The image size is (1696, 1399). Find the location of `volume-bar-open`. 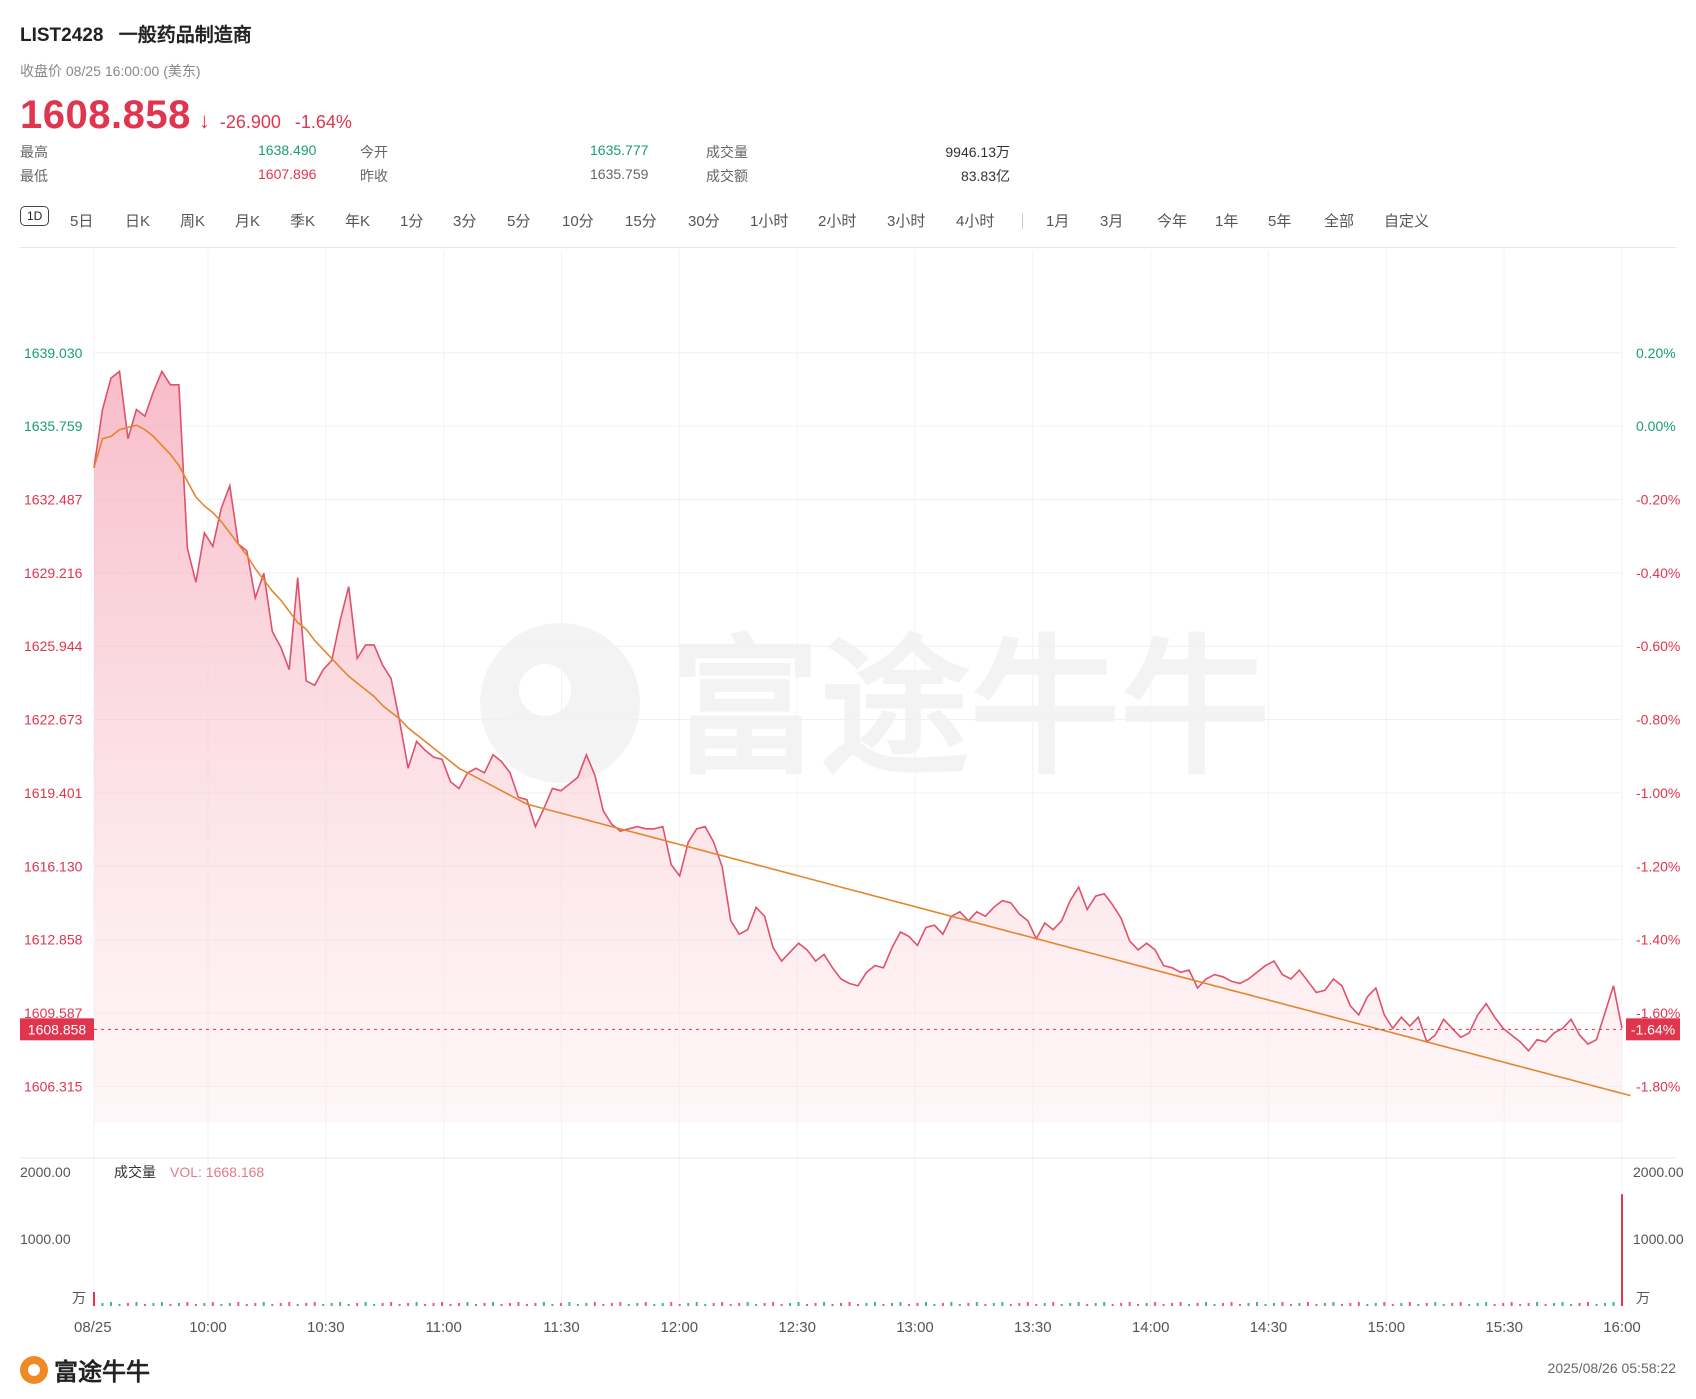

volume-bar-open is located at coordinates (94, 1299).